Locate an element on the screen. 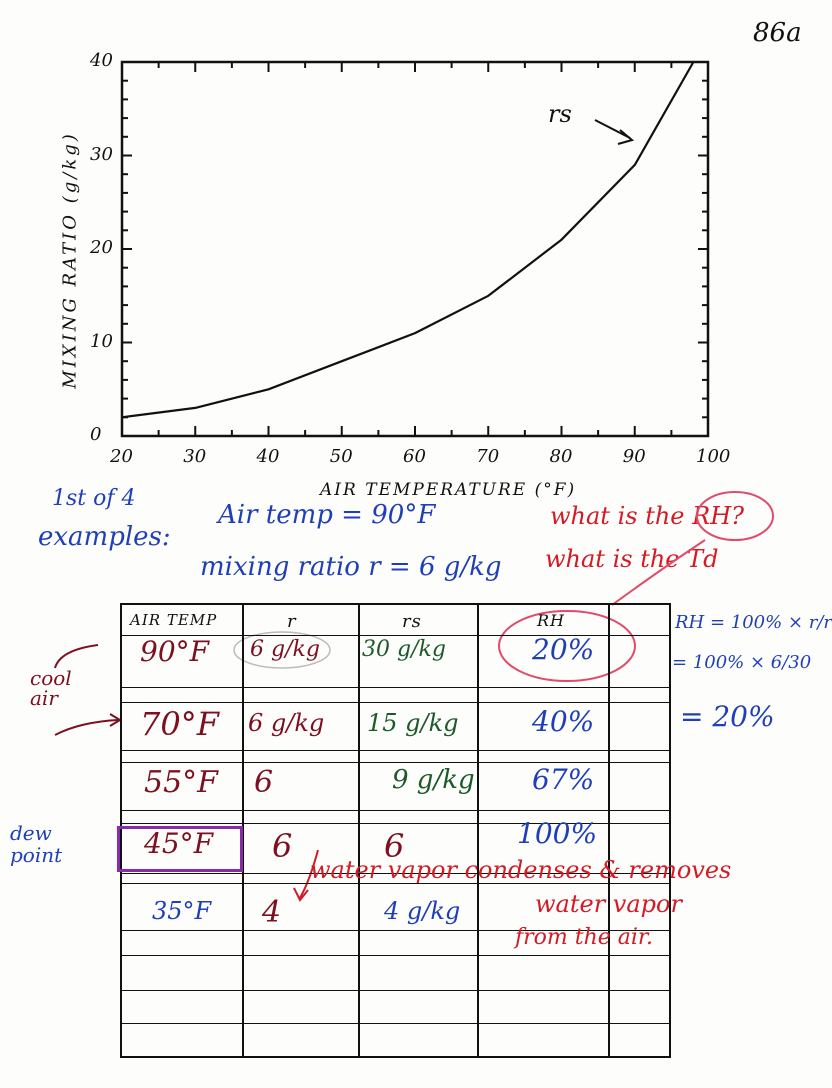  y-tick-label: 30 is located at coordinates (101, 154).